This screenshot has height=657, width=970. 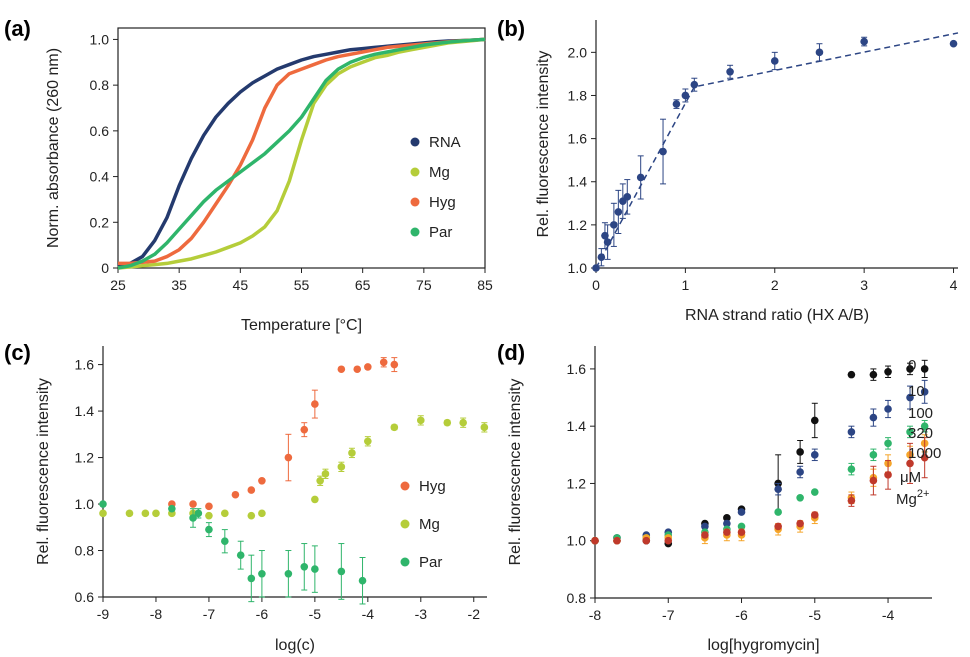 I want to click on x-axis-title: log[hygromycin], so click(x=763, y=645).